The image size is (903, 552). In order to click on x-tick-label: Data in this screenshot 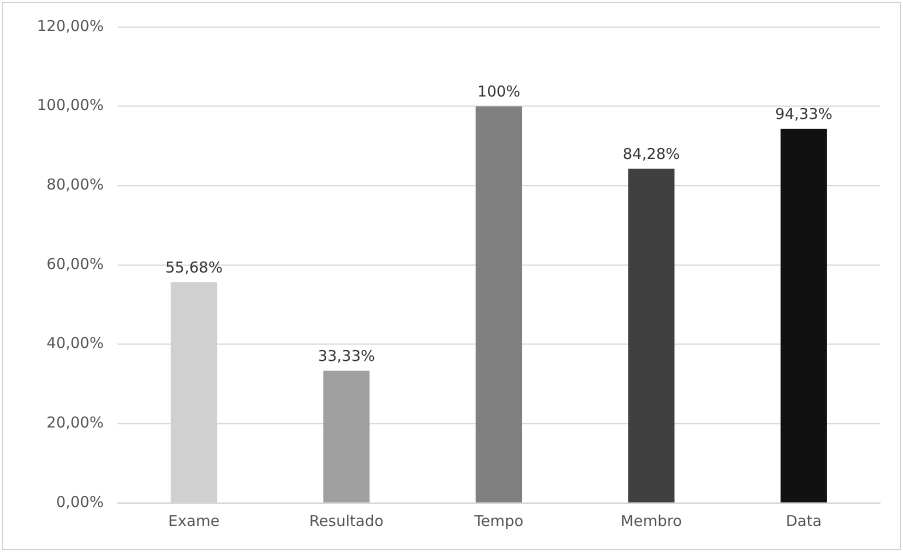, I will do `click(804, 521)`.